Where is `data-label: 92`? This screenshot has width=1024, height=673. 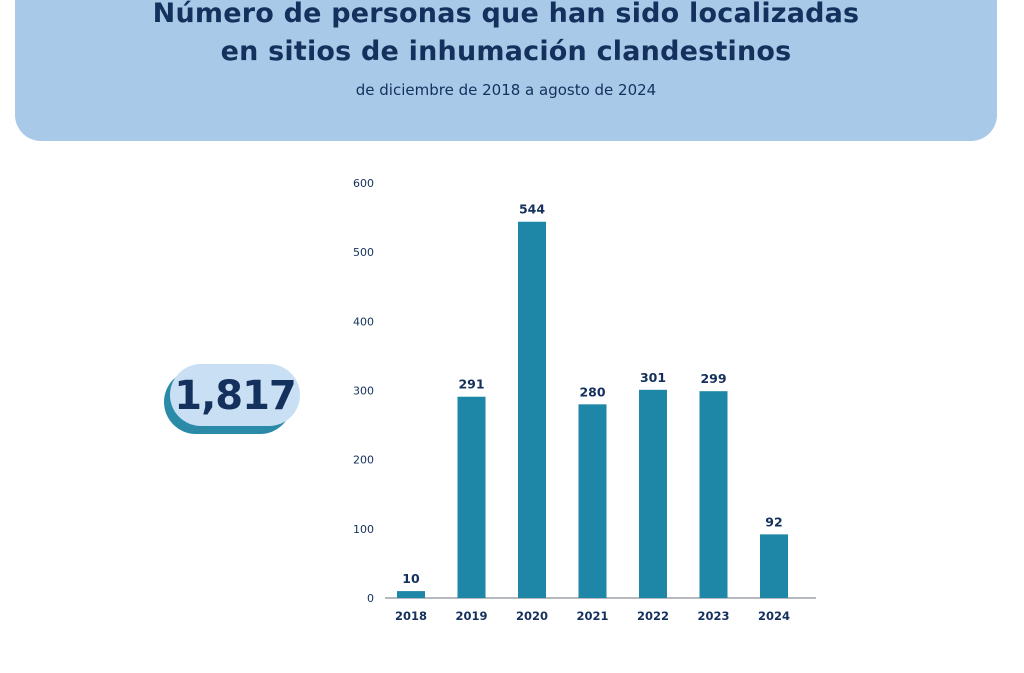 data-label: 92 is located at coordinates (773, 521).